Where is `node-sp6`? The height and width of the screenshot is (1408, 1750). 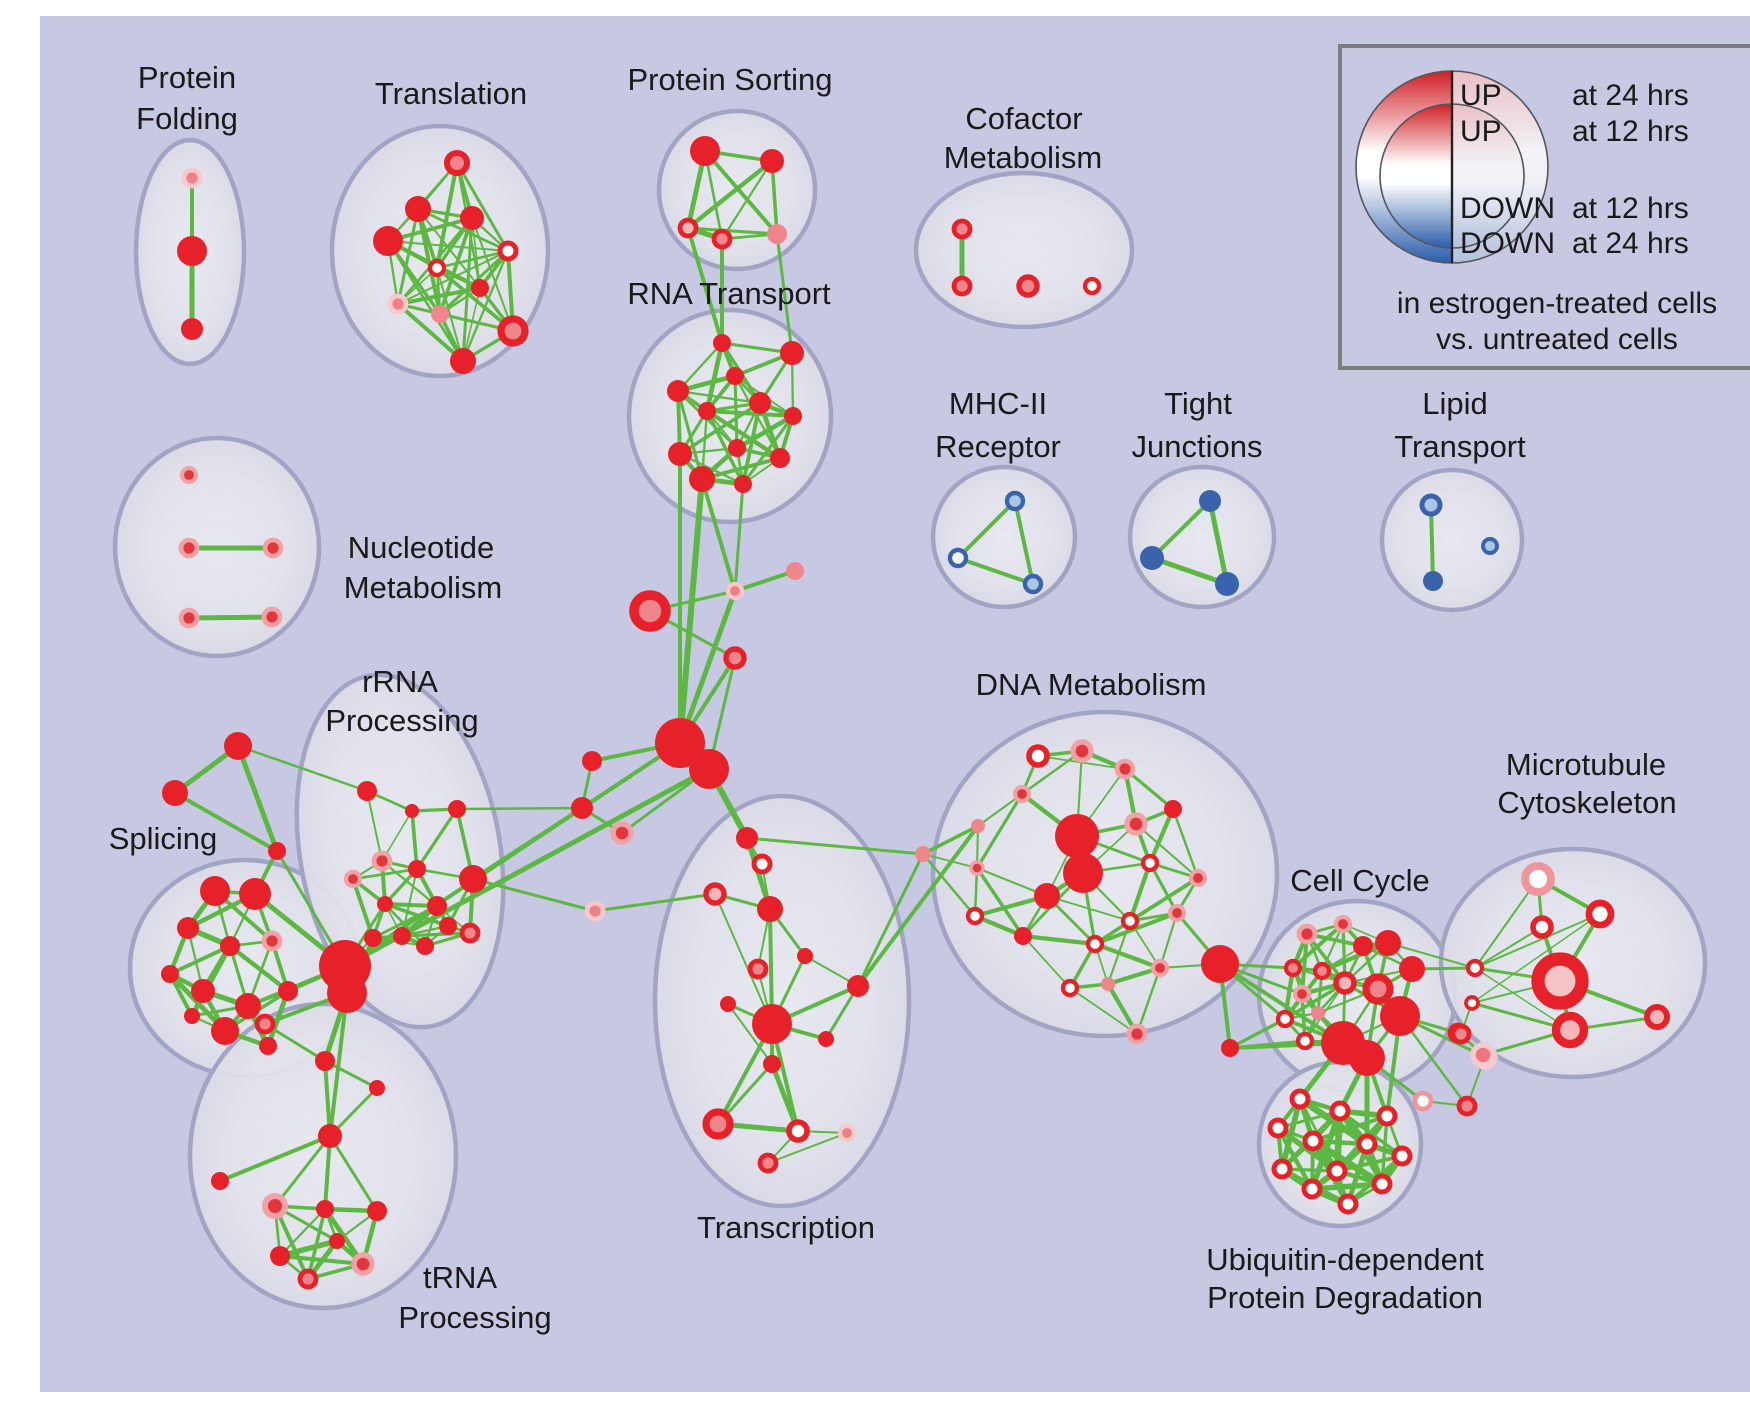 node-sp6 is located at coordinates (203, 991).